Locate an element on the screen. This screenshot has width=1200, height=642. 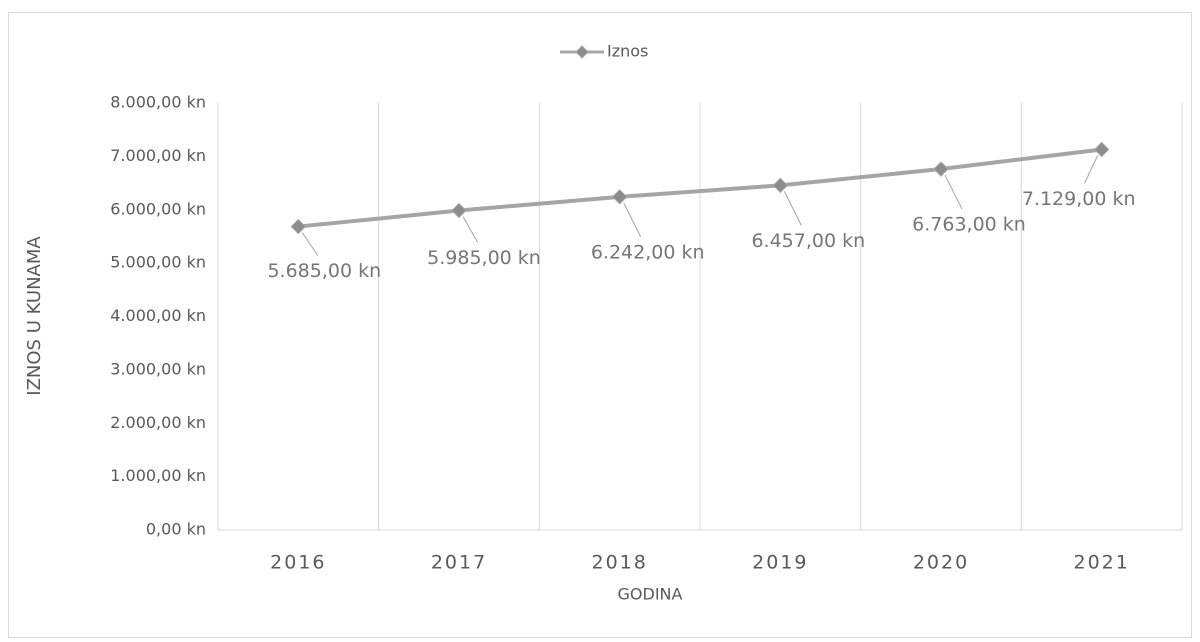
x-tick-label: 2018 is located at coordinates (619, 563).